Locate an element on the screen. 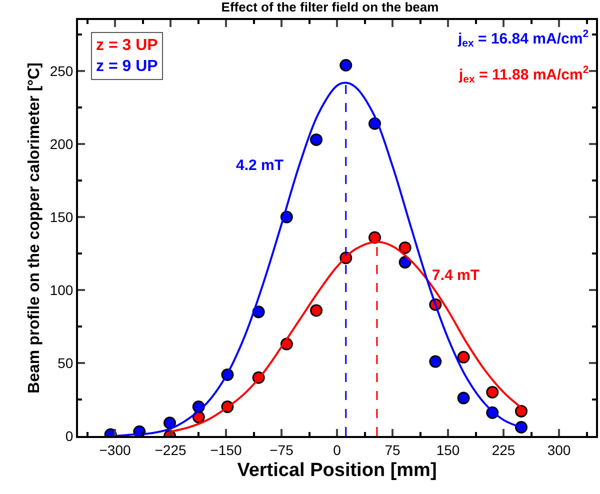  x-tick-label: 0 is located at coordinates (337, 450).